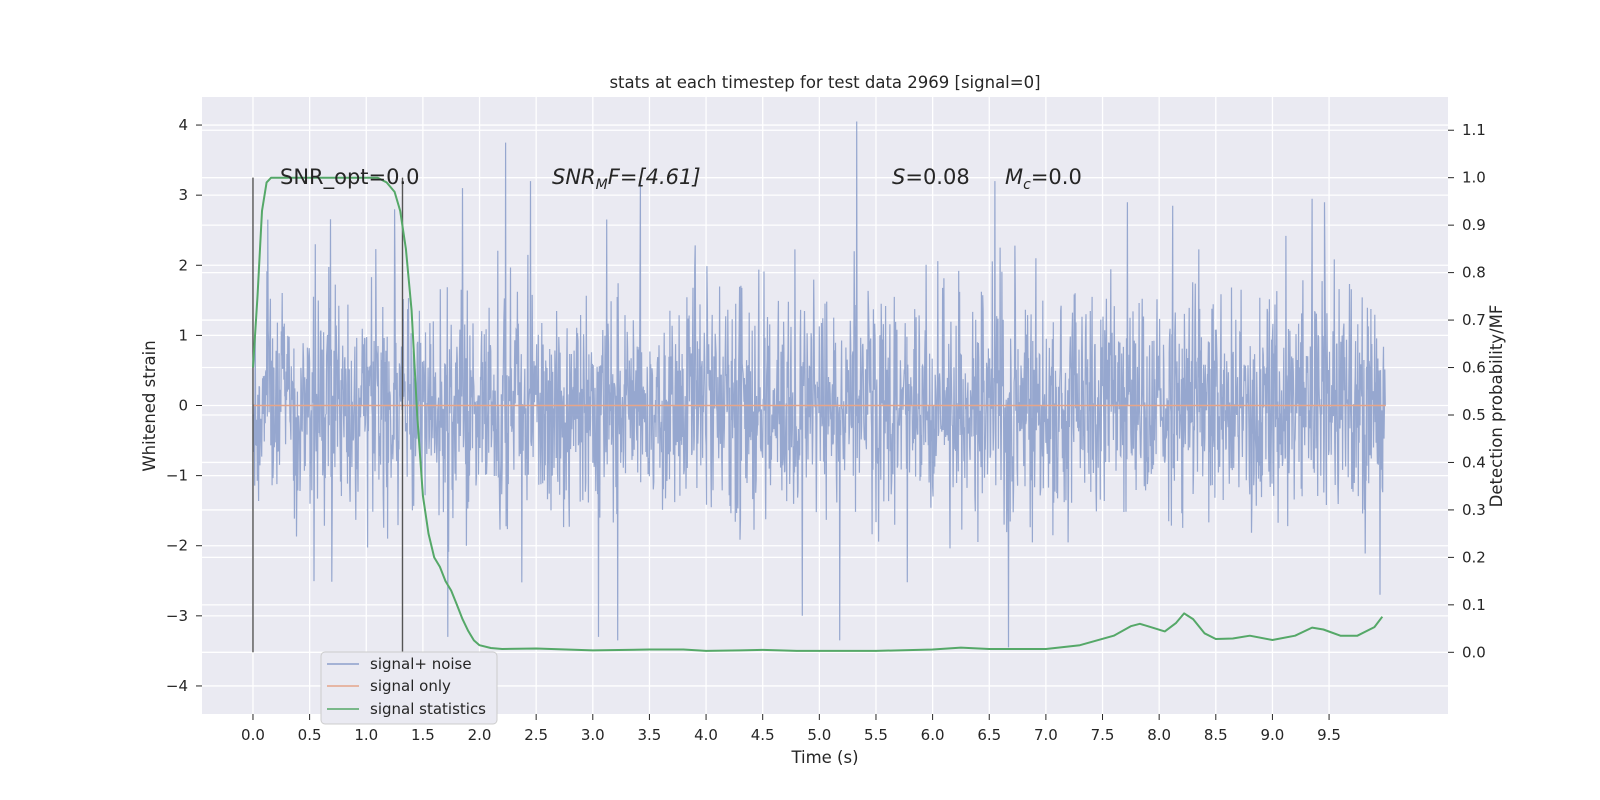 This screenshot has width=1600, height=800. What do you see at coordinates (1474, 368) in the screenshot?
I see `right-y-tick-label: 0.6` at bounding box center [1474, 368].